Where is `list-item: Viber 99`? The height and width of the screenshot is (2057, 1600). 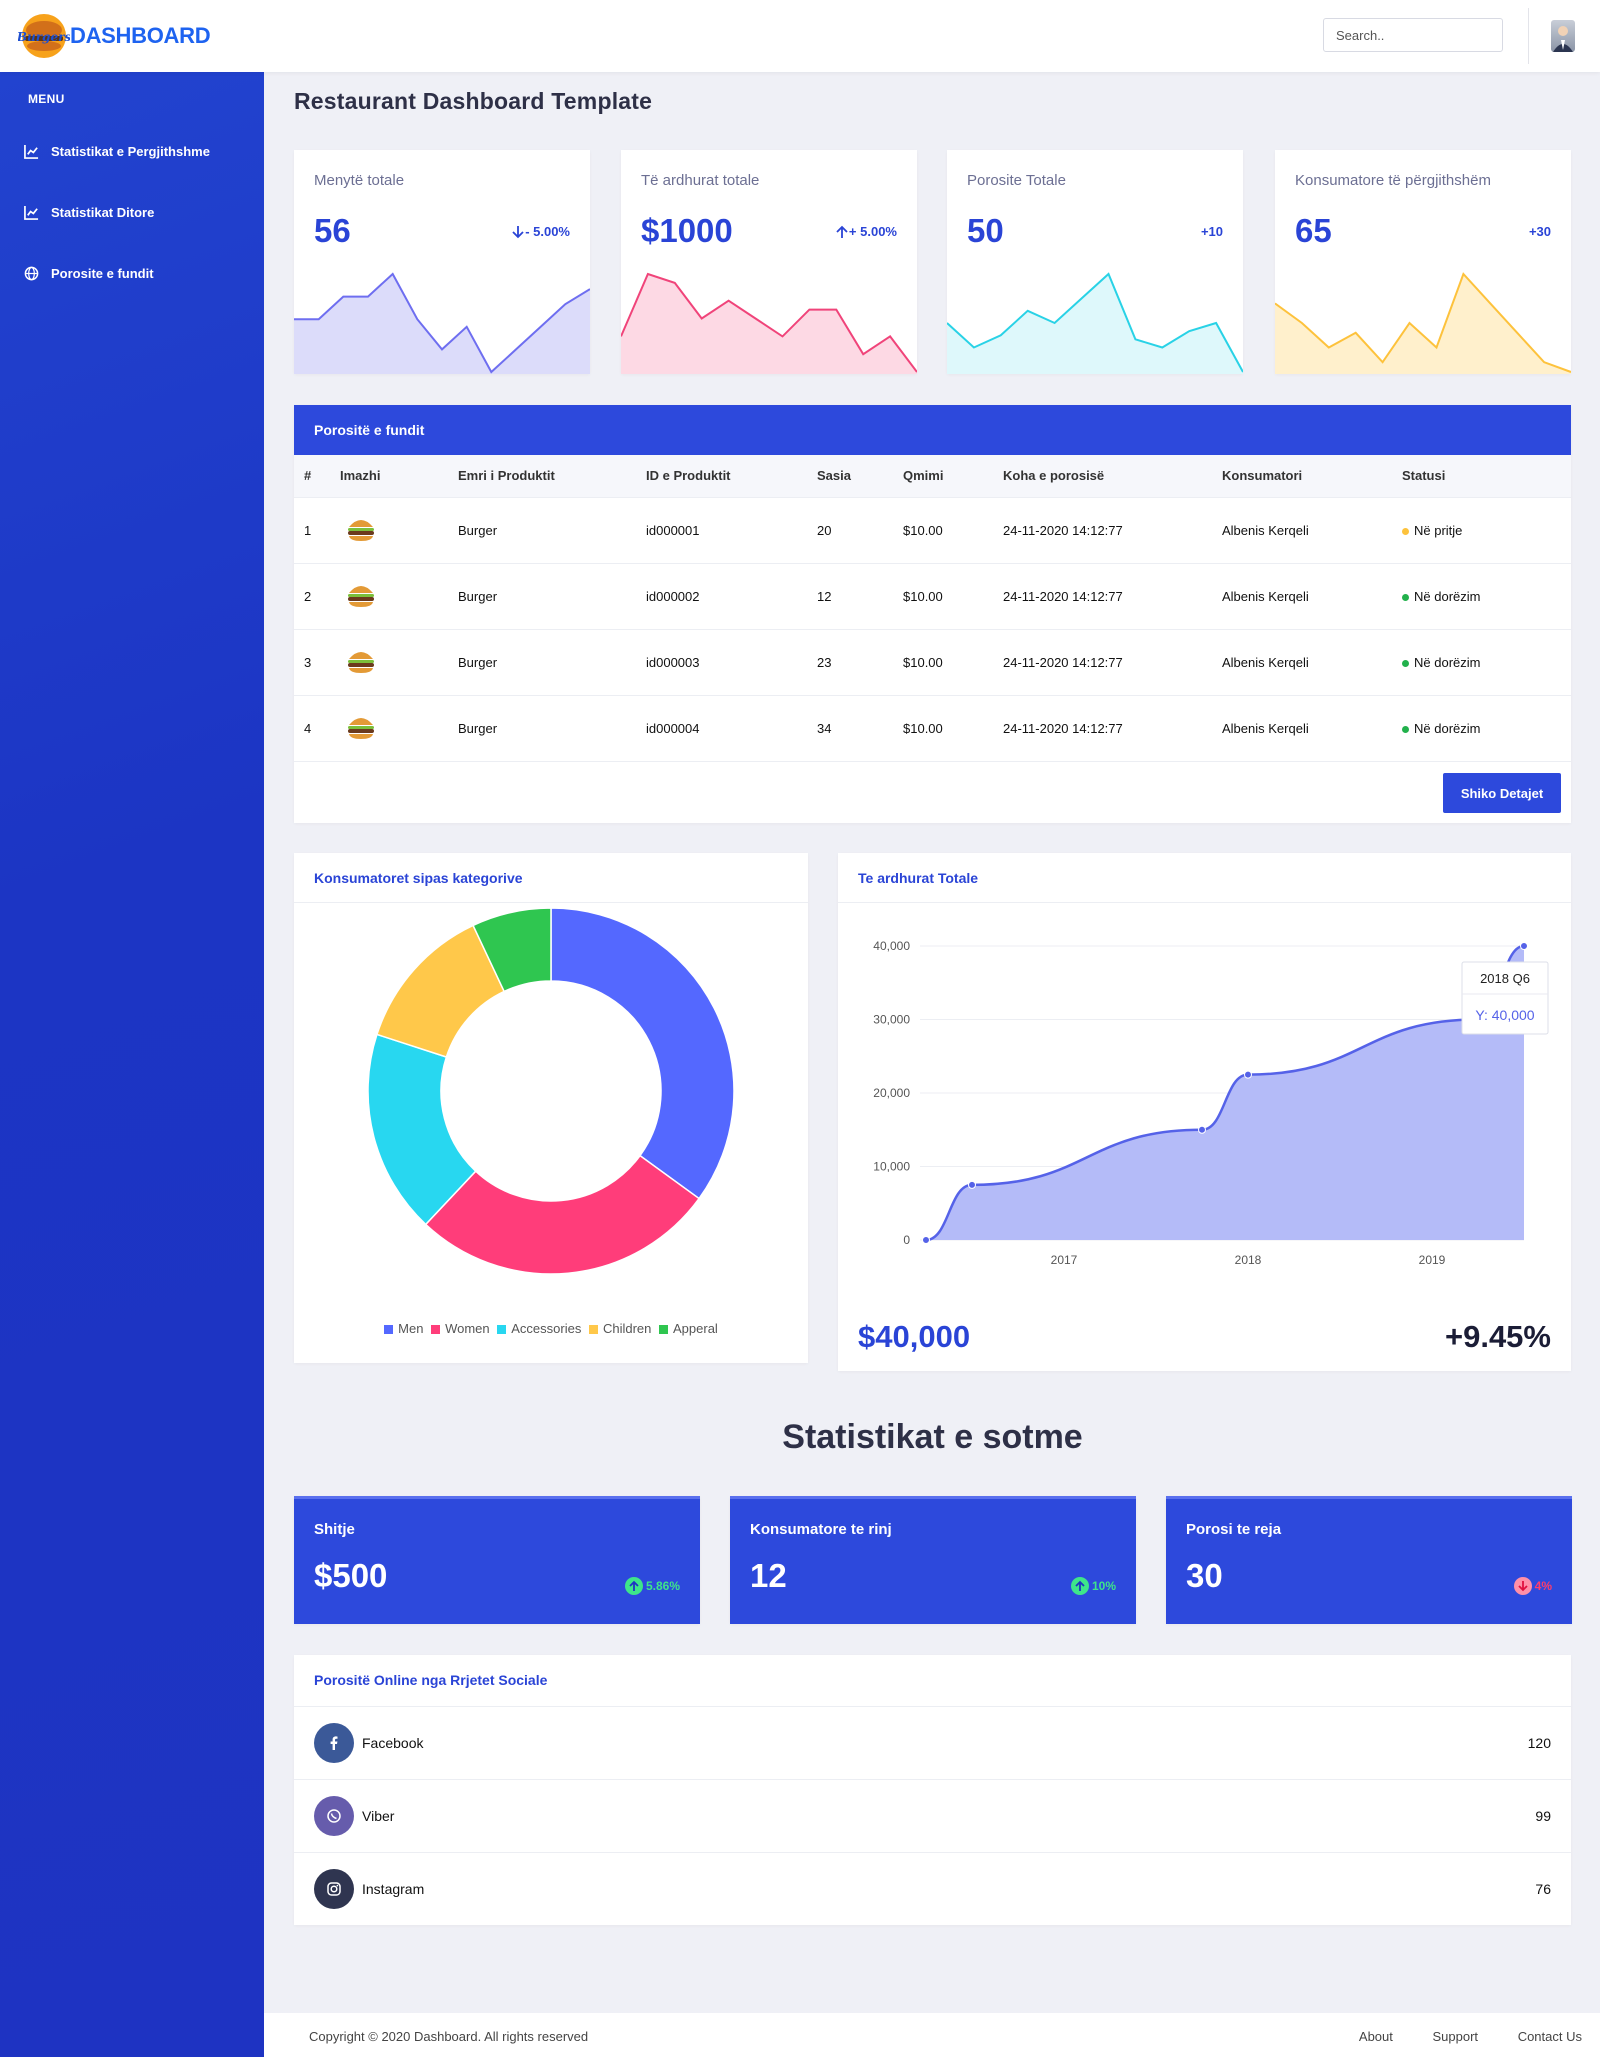
list-item: Viber 99 is located at coordinates (932, 1815).